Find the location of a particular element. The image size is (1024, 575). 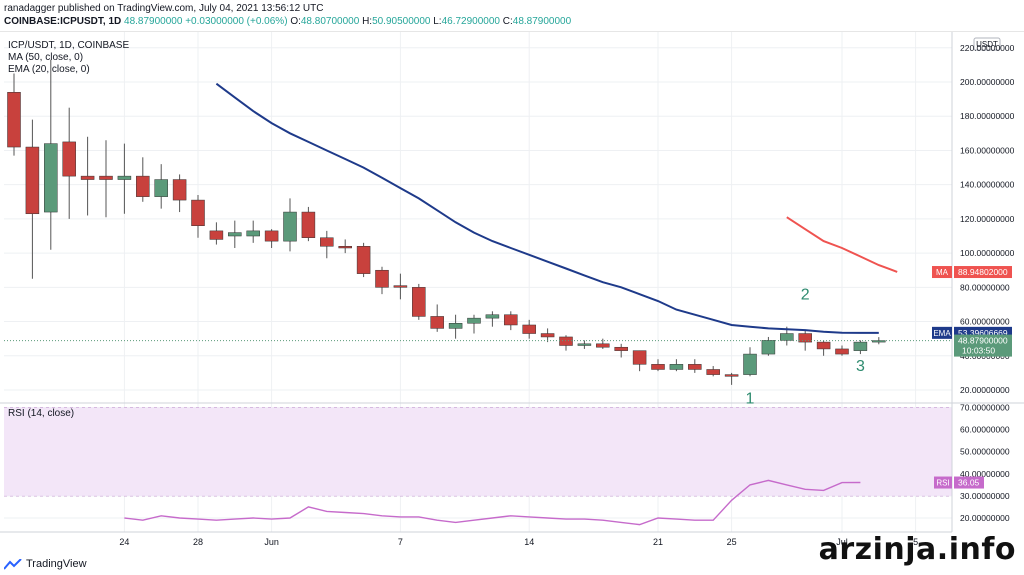

rsi-tag is located at coordinates (943, 482).